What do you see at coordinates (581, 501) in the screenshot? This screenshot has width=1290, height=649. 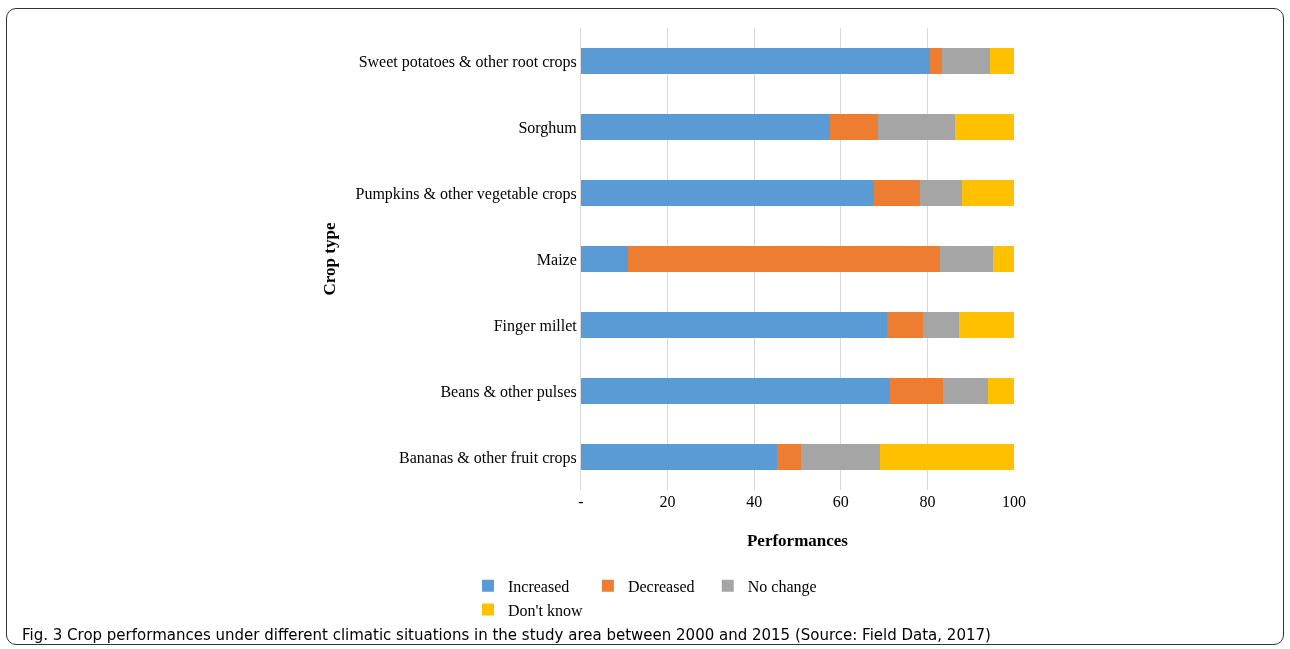 I see `x-tick-label: -` at bounding box center [581, 501].